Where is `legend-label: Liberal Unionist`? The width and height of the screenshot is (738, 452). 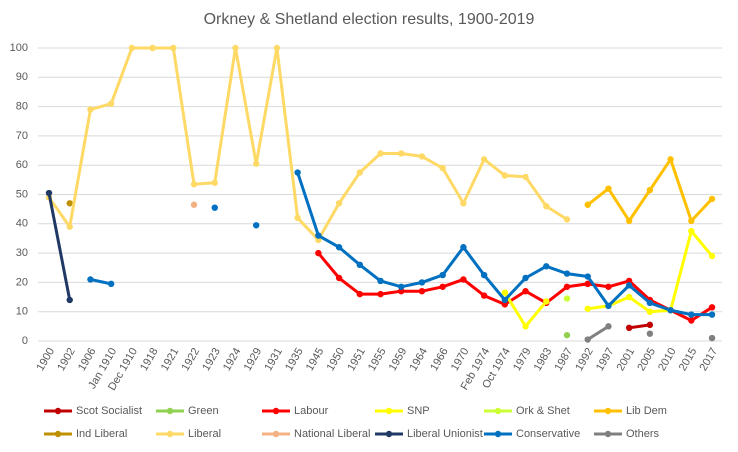
legend-label: Liberal Unionist is located at coordinates (445, 434).